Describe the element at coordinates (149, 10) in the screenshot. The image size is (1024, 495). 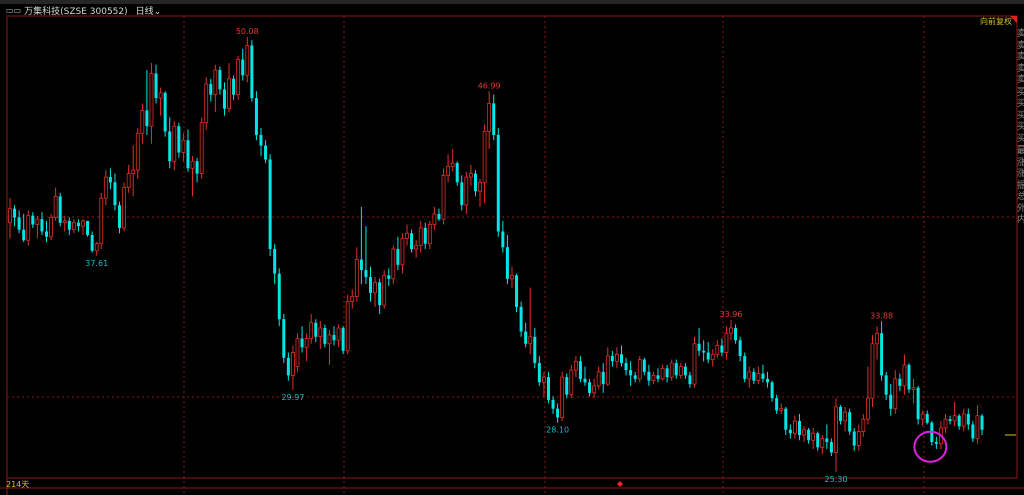
I see `period-selector: 日线⌄` at that location.